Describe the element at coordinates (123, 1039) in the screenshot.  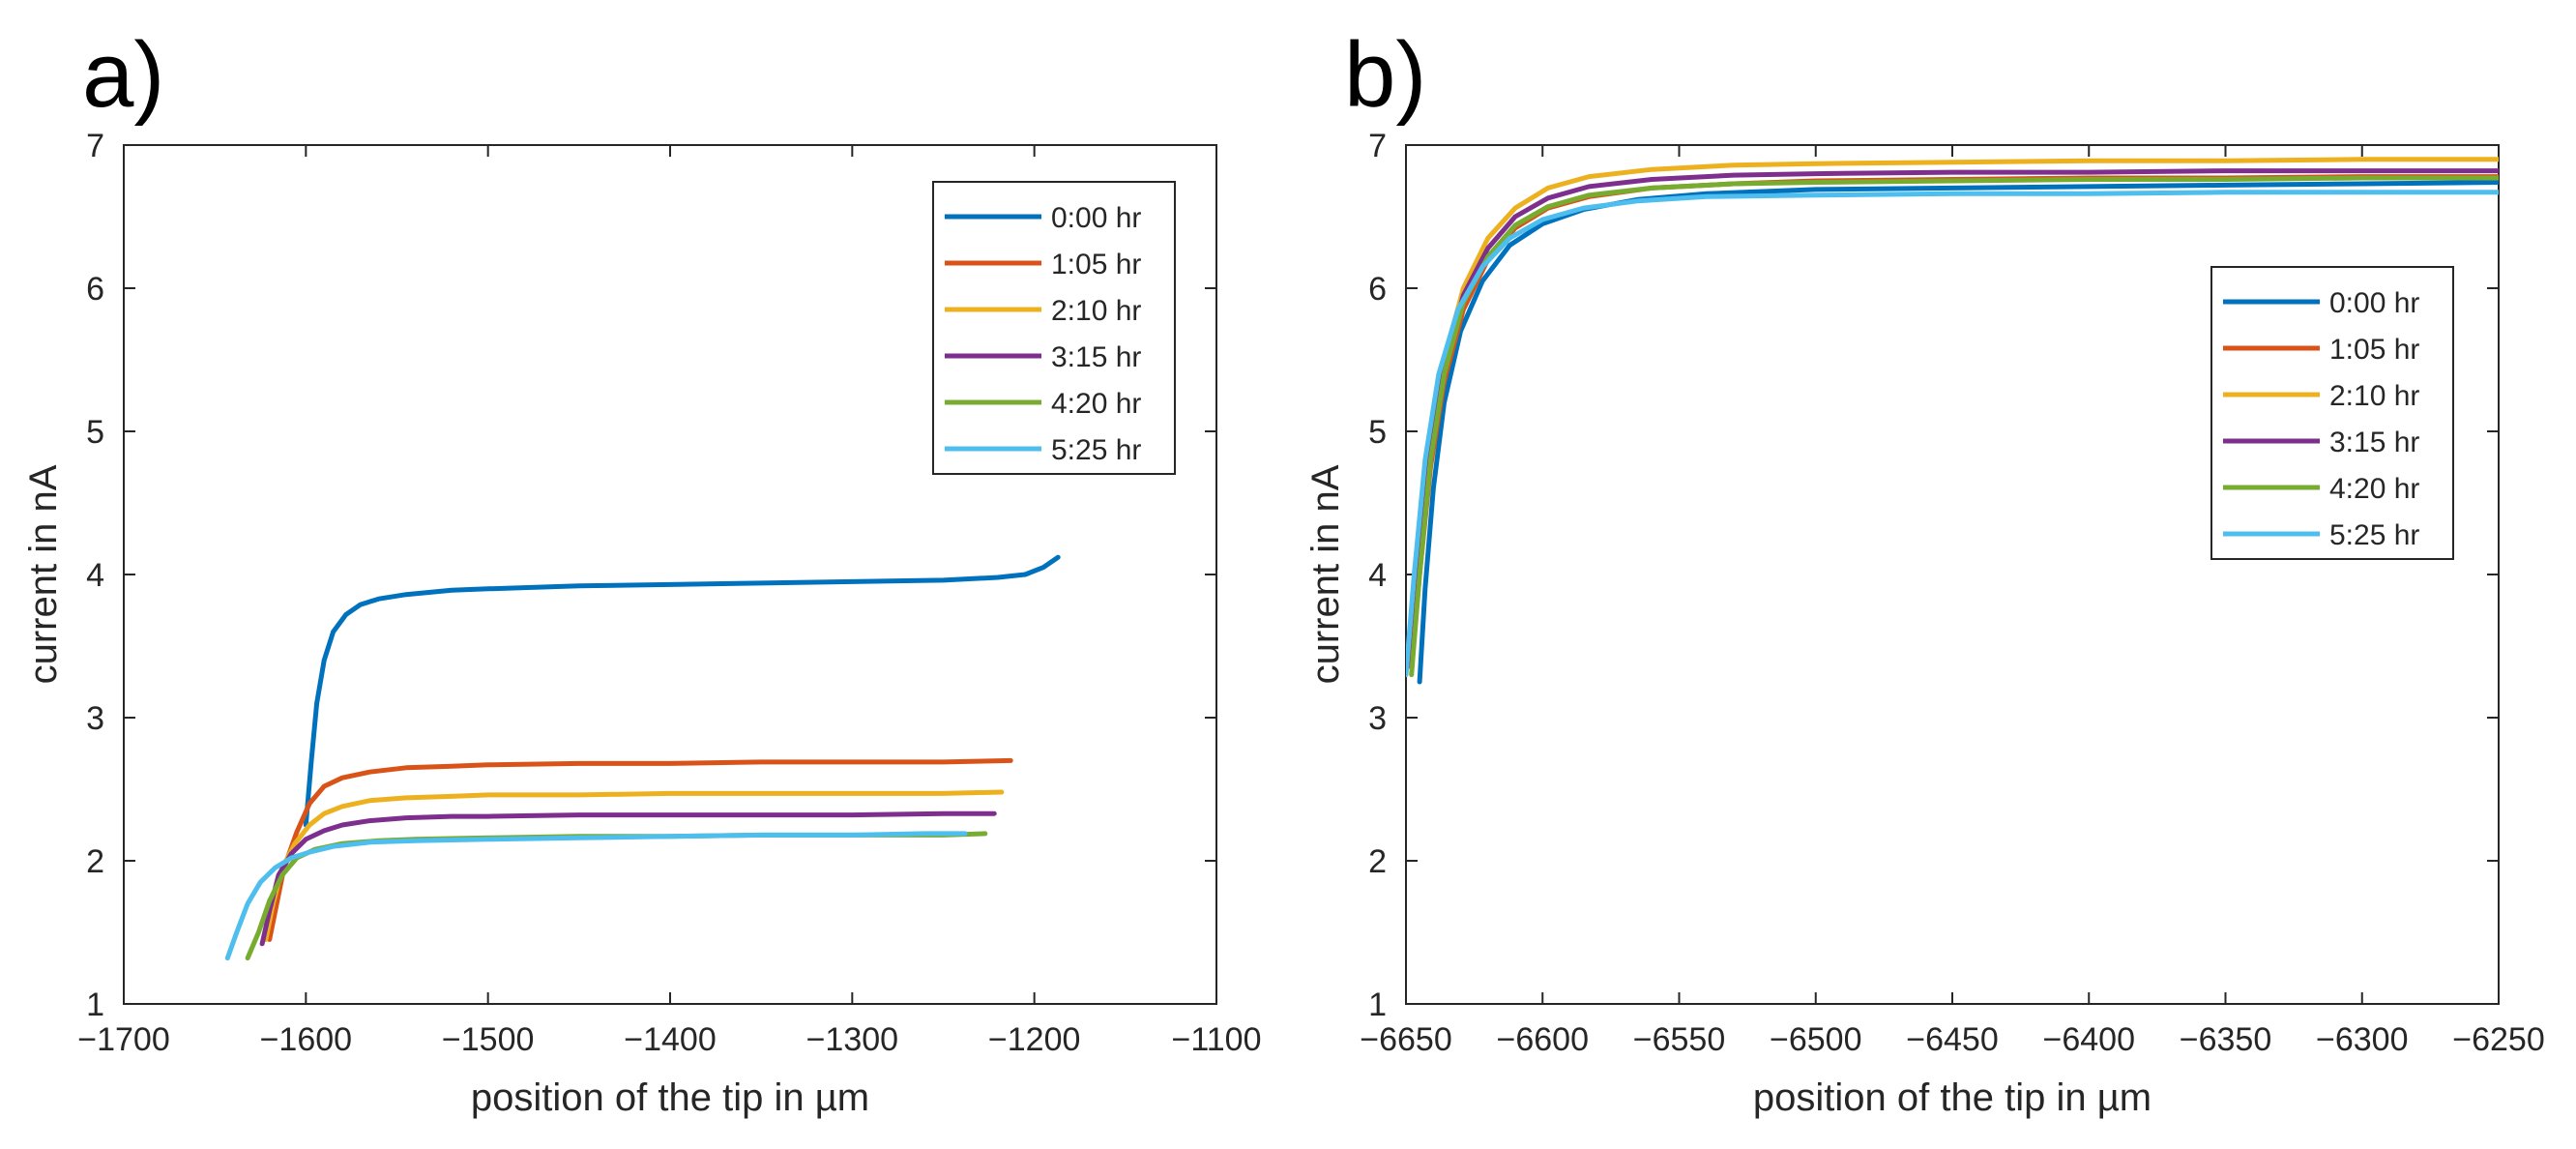
I see `x-tick-label: −1700` at that location.